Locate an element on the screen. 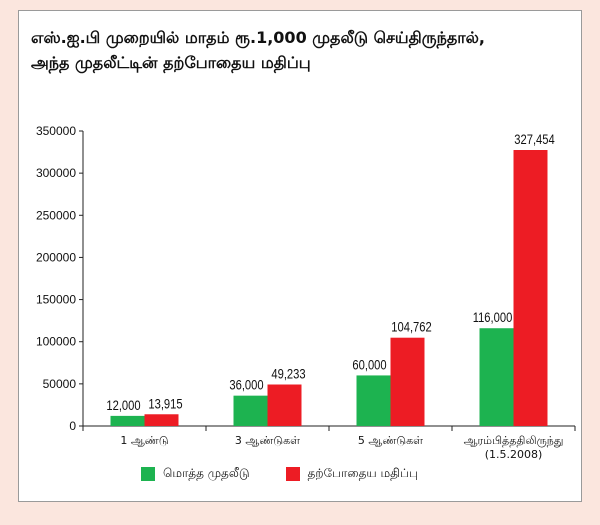  legend-item-total-investment: மொத்த முதலீடு is located at coordinates (195, 474).